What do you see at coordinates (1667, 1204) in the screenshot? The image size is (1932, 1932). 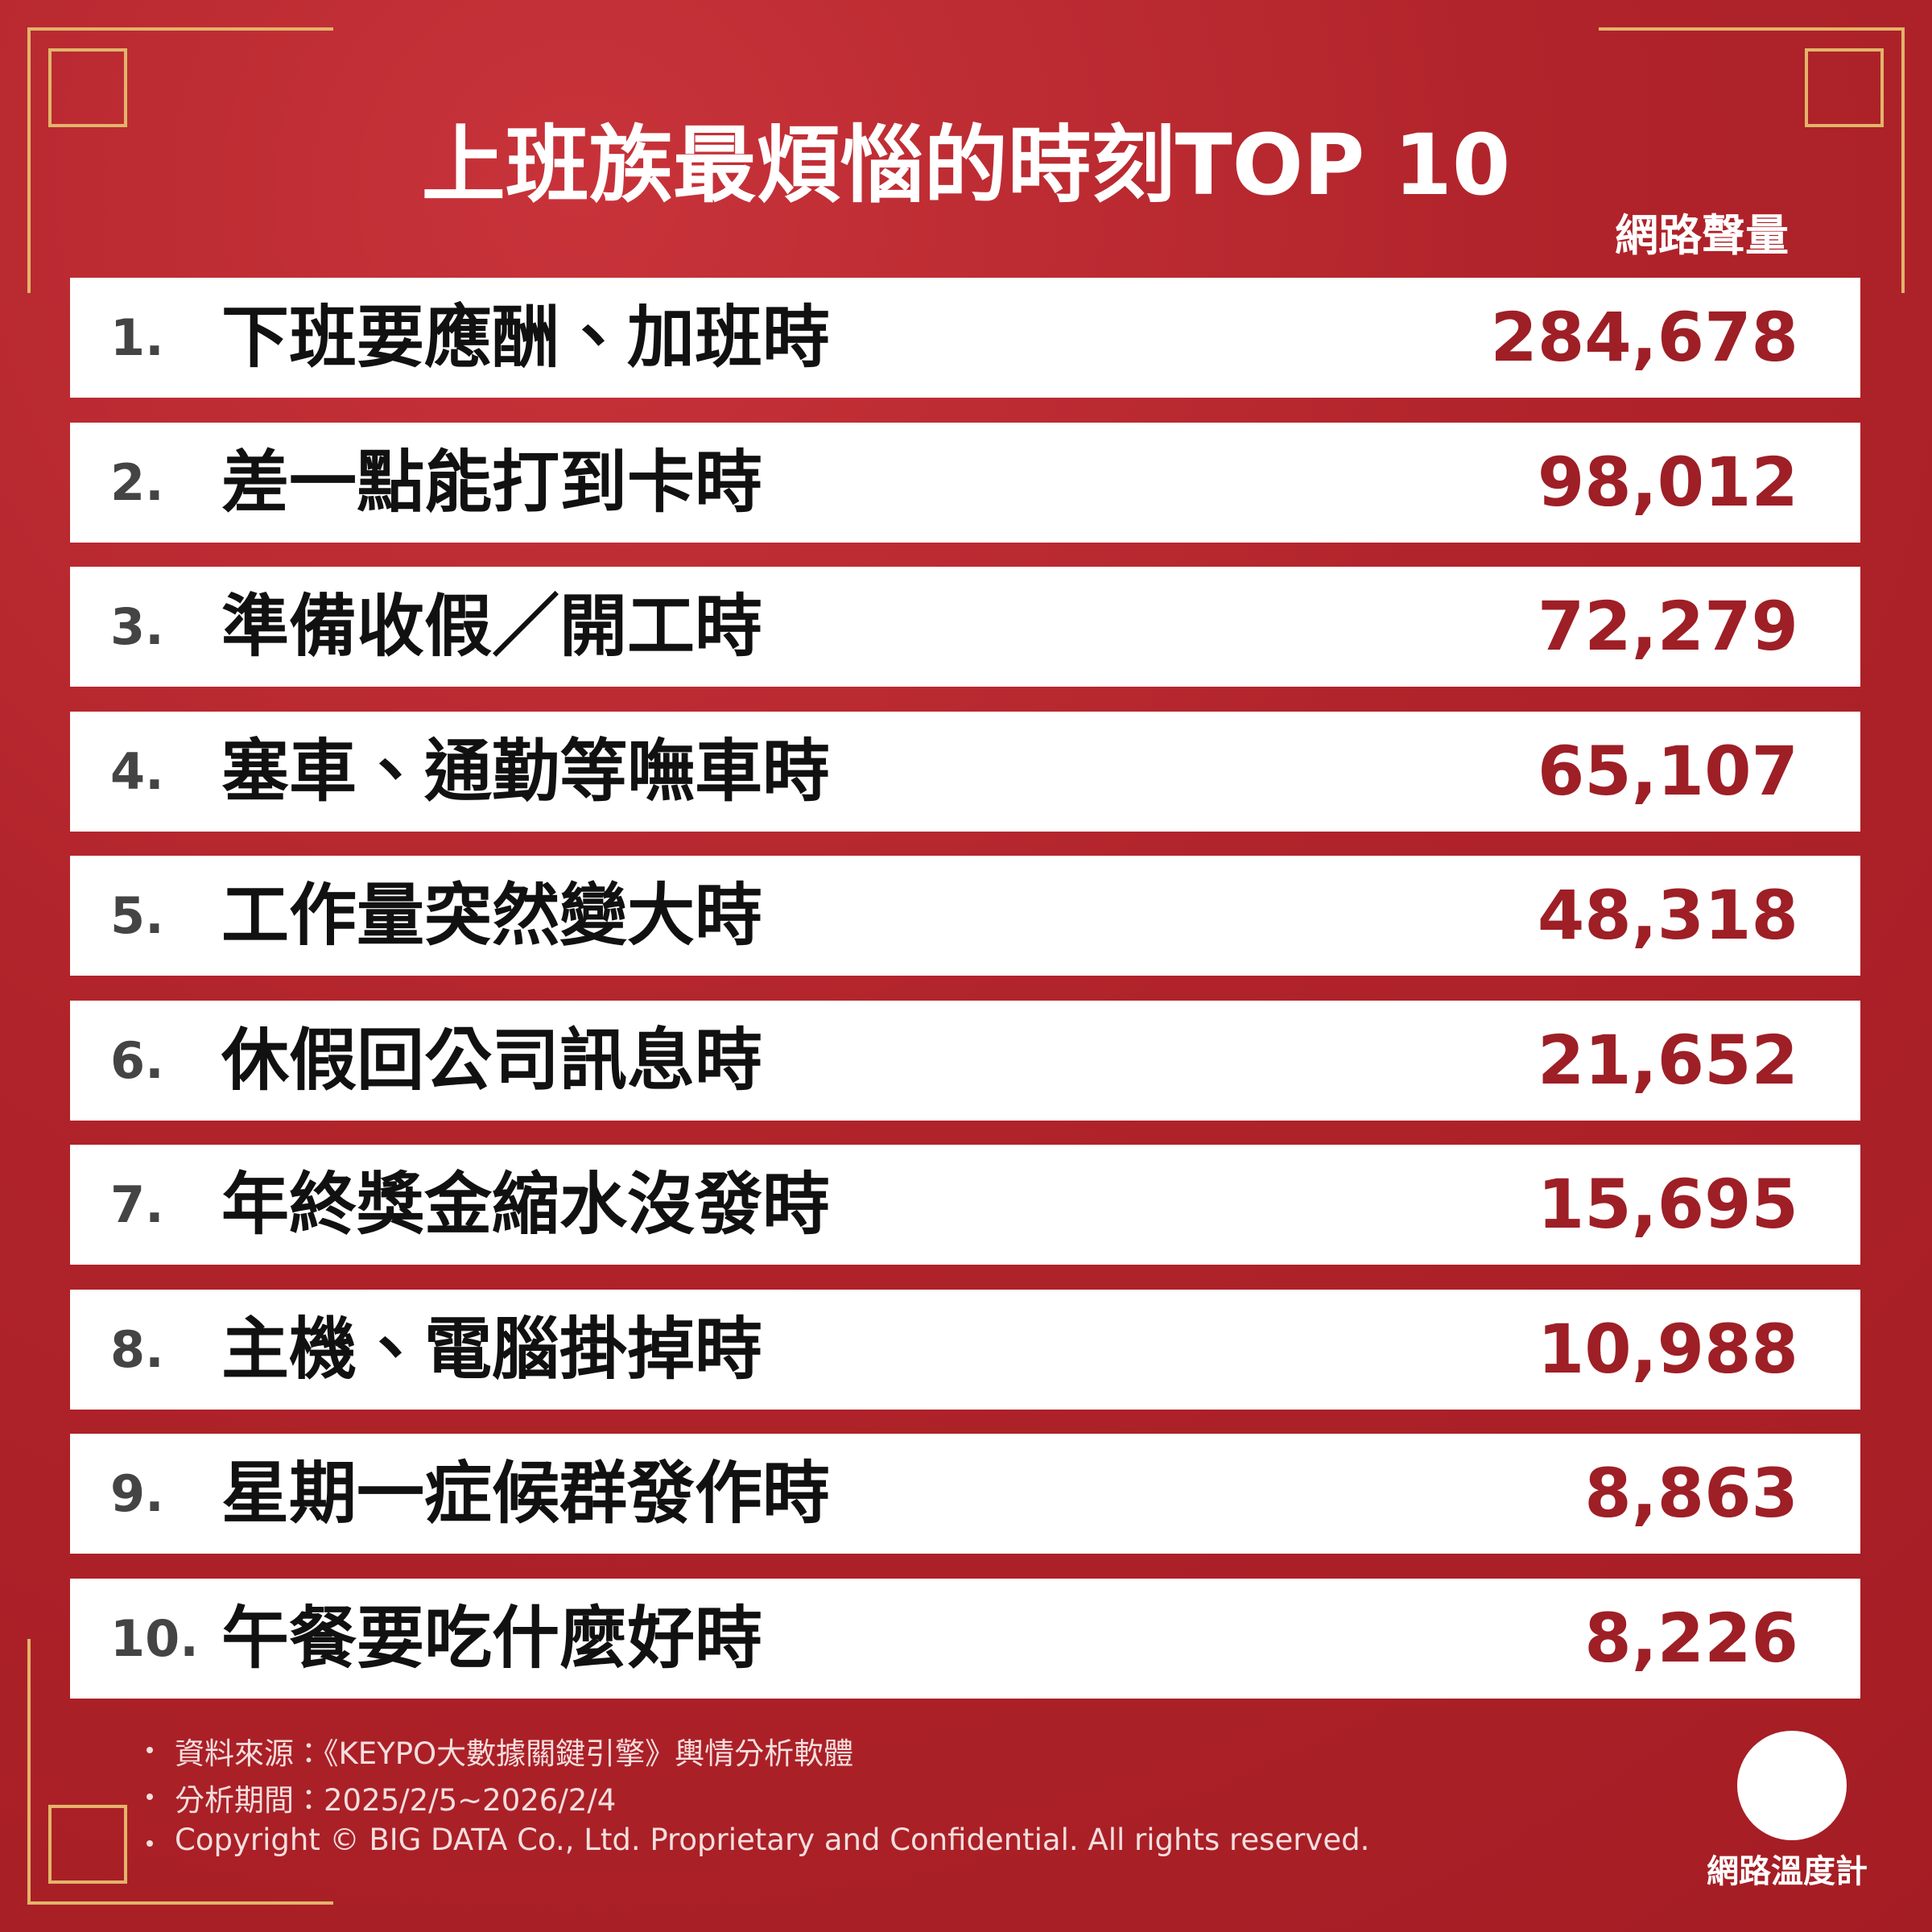 I see `row-value: 15,695` at bounding box center [1667, 1204].